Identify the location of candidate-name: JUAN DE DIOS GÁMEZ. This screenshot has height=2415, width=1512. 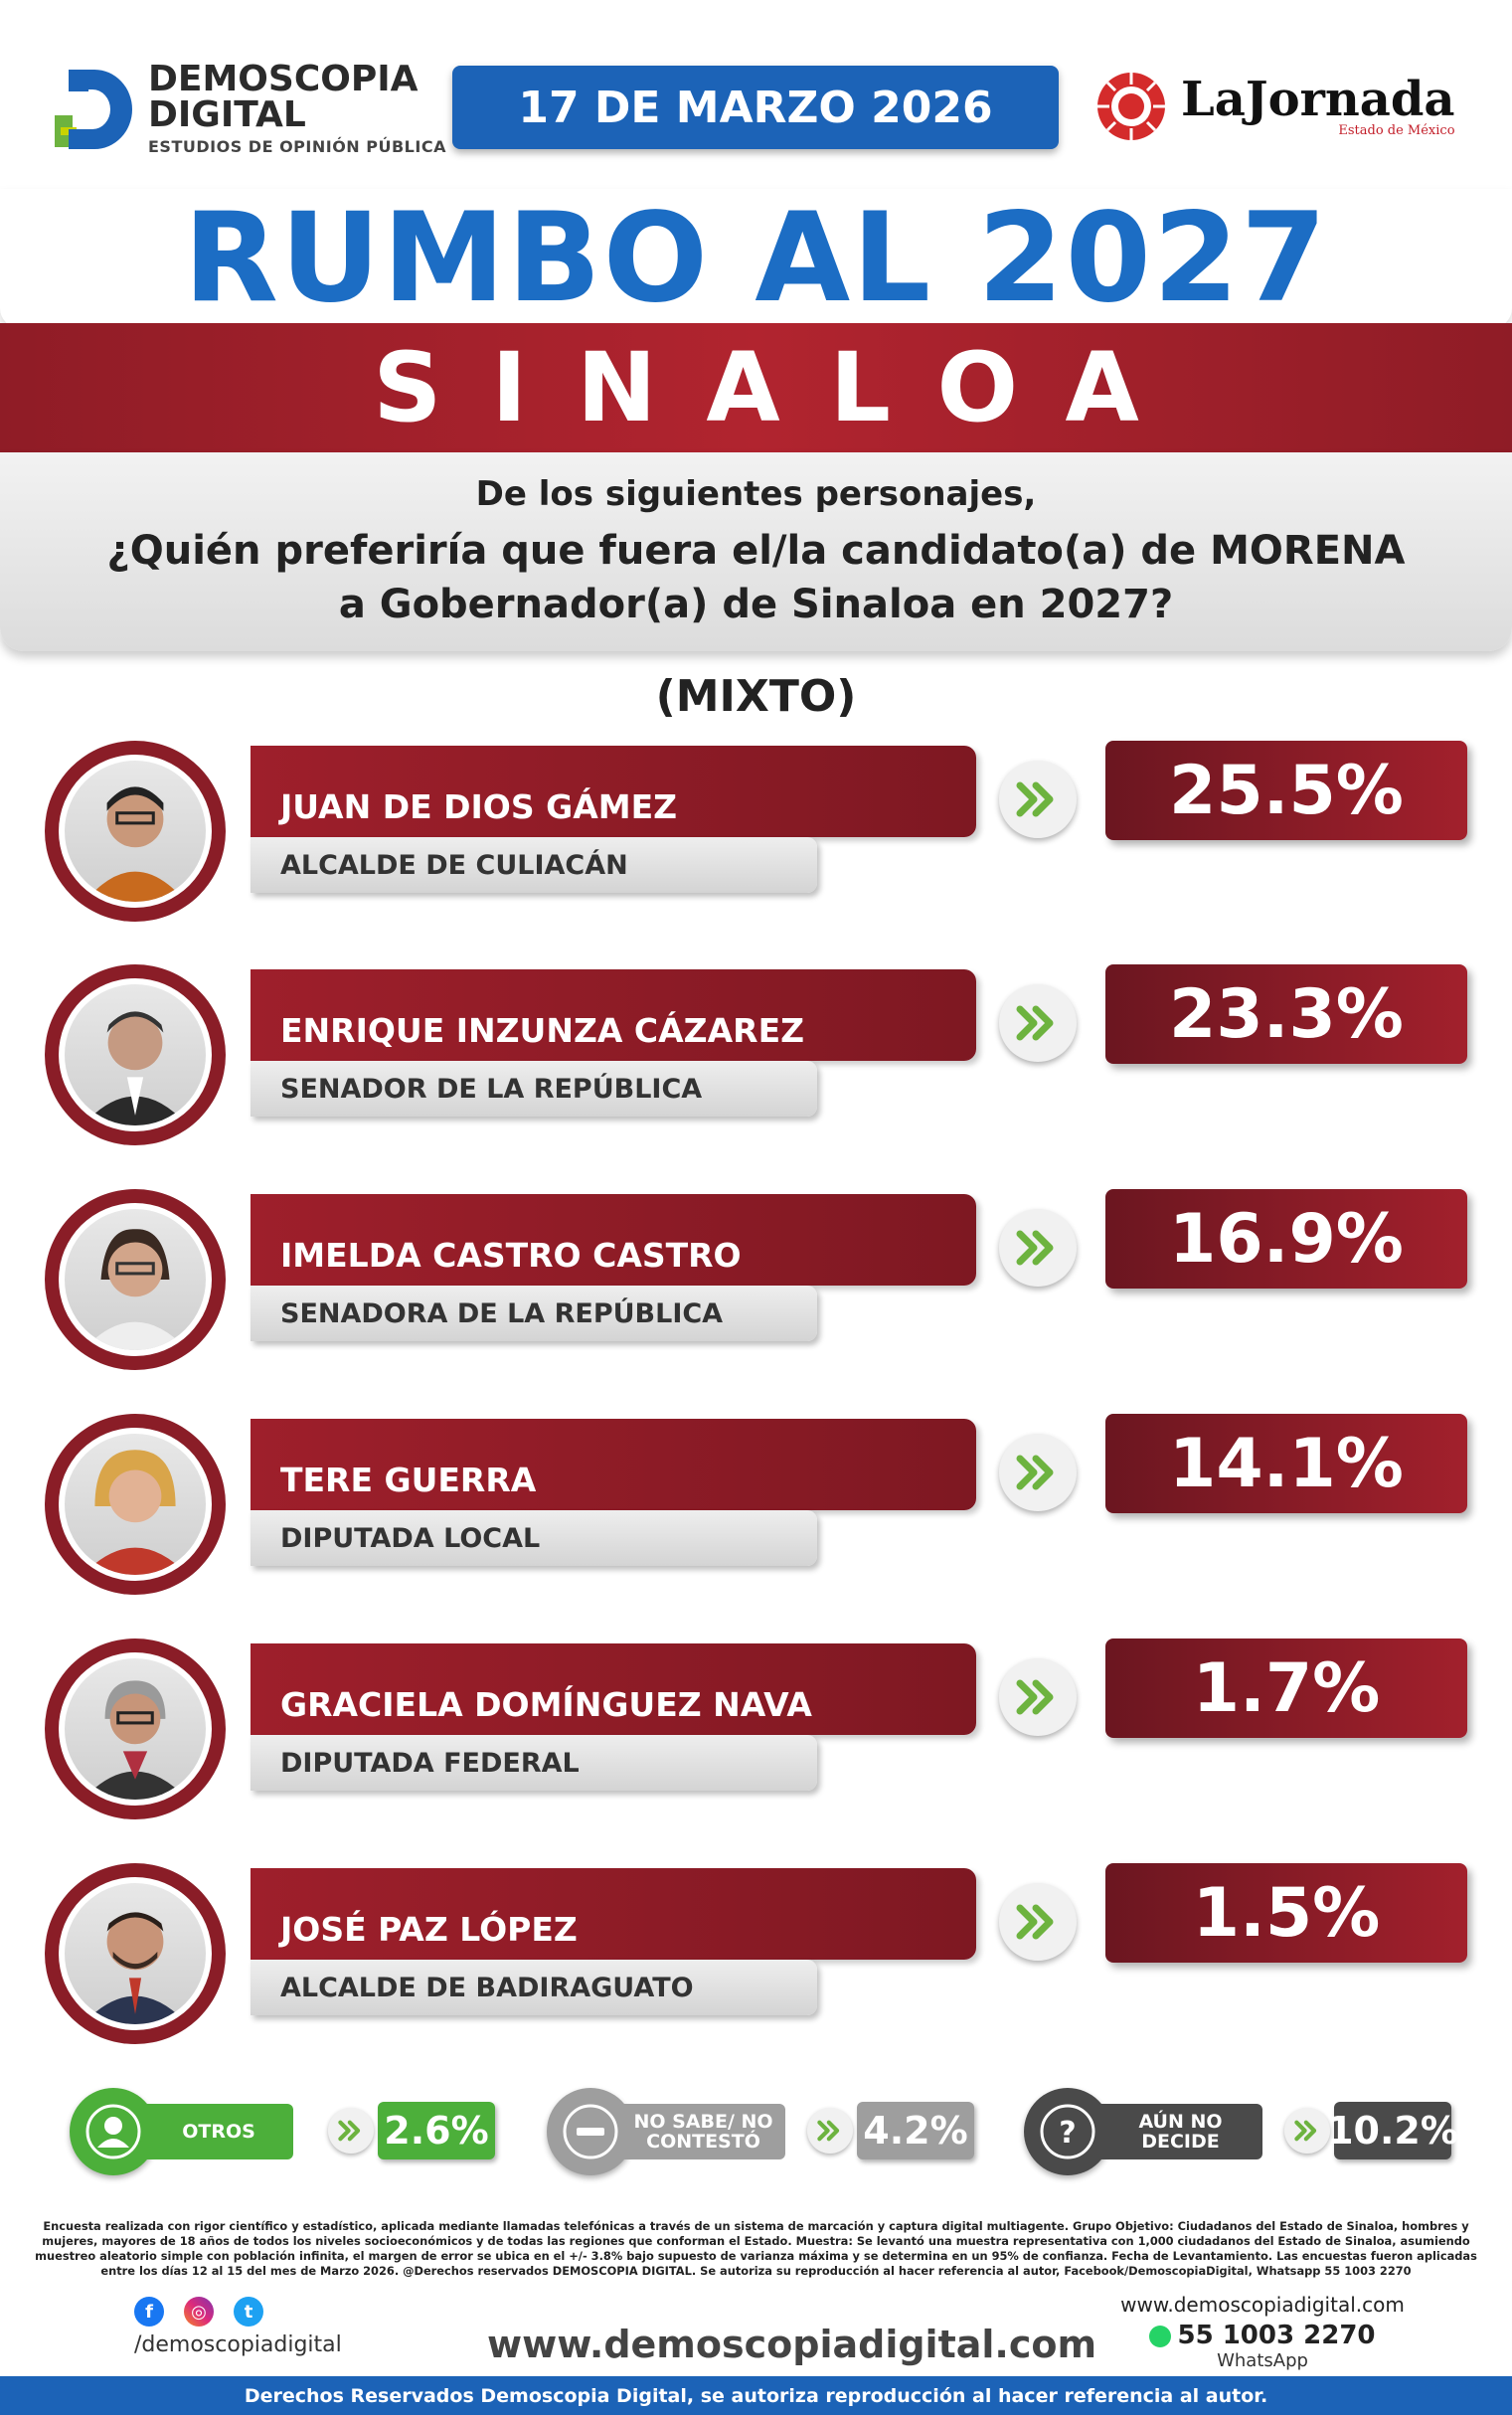
(613, 791).